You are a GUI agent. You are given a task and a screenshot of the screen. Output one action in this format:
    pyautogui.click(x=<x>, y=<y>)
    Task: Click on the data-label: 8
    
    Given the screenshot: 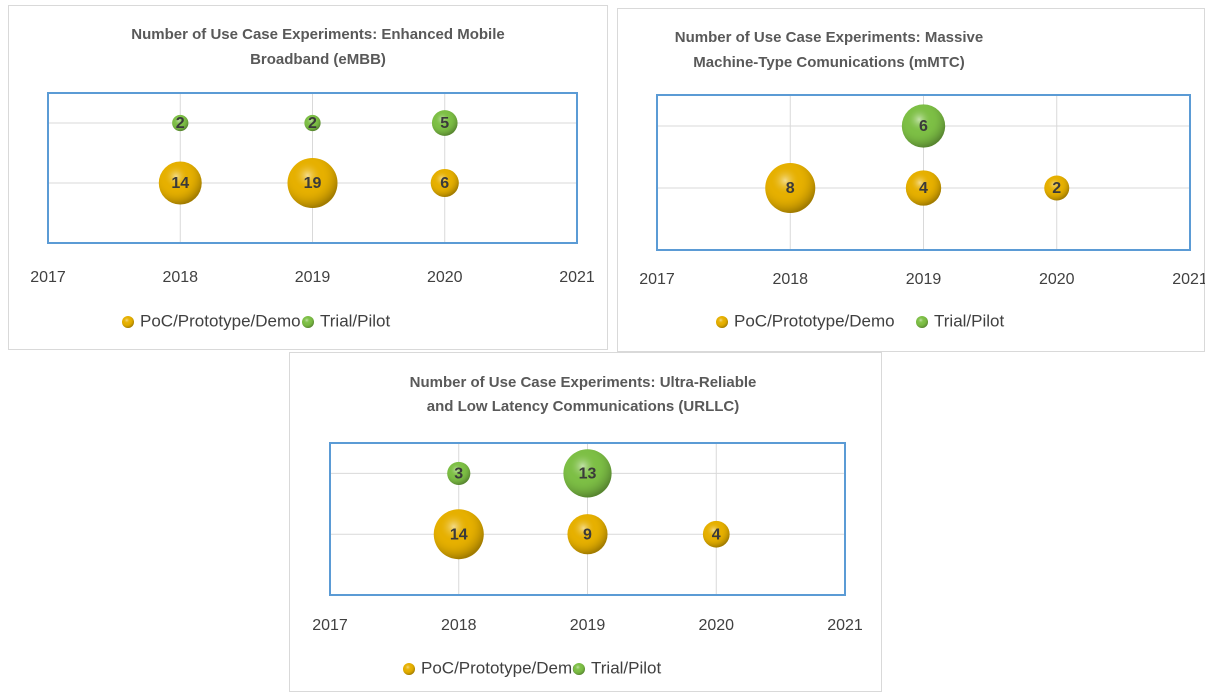 What is the action you would take?
    pyautogui.click(x=790, y=188)
    